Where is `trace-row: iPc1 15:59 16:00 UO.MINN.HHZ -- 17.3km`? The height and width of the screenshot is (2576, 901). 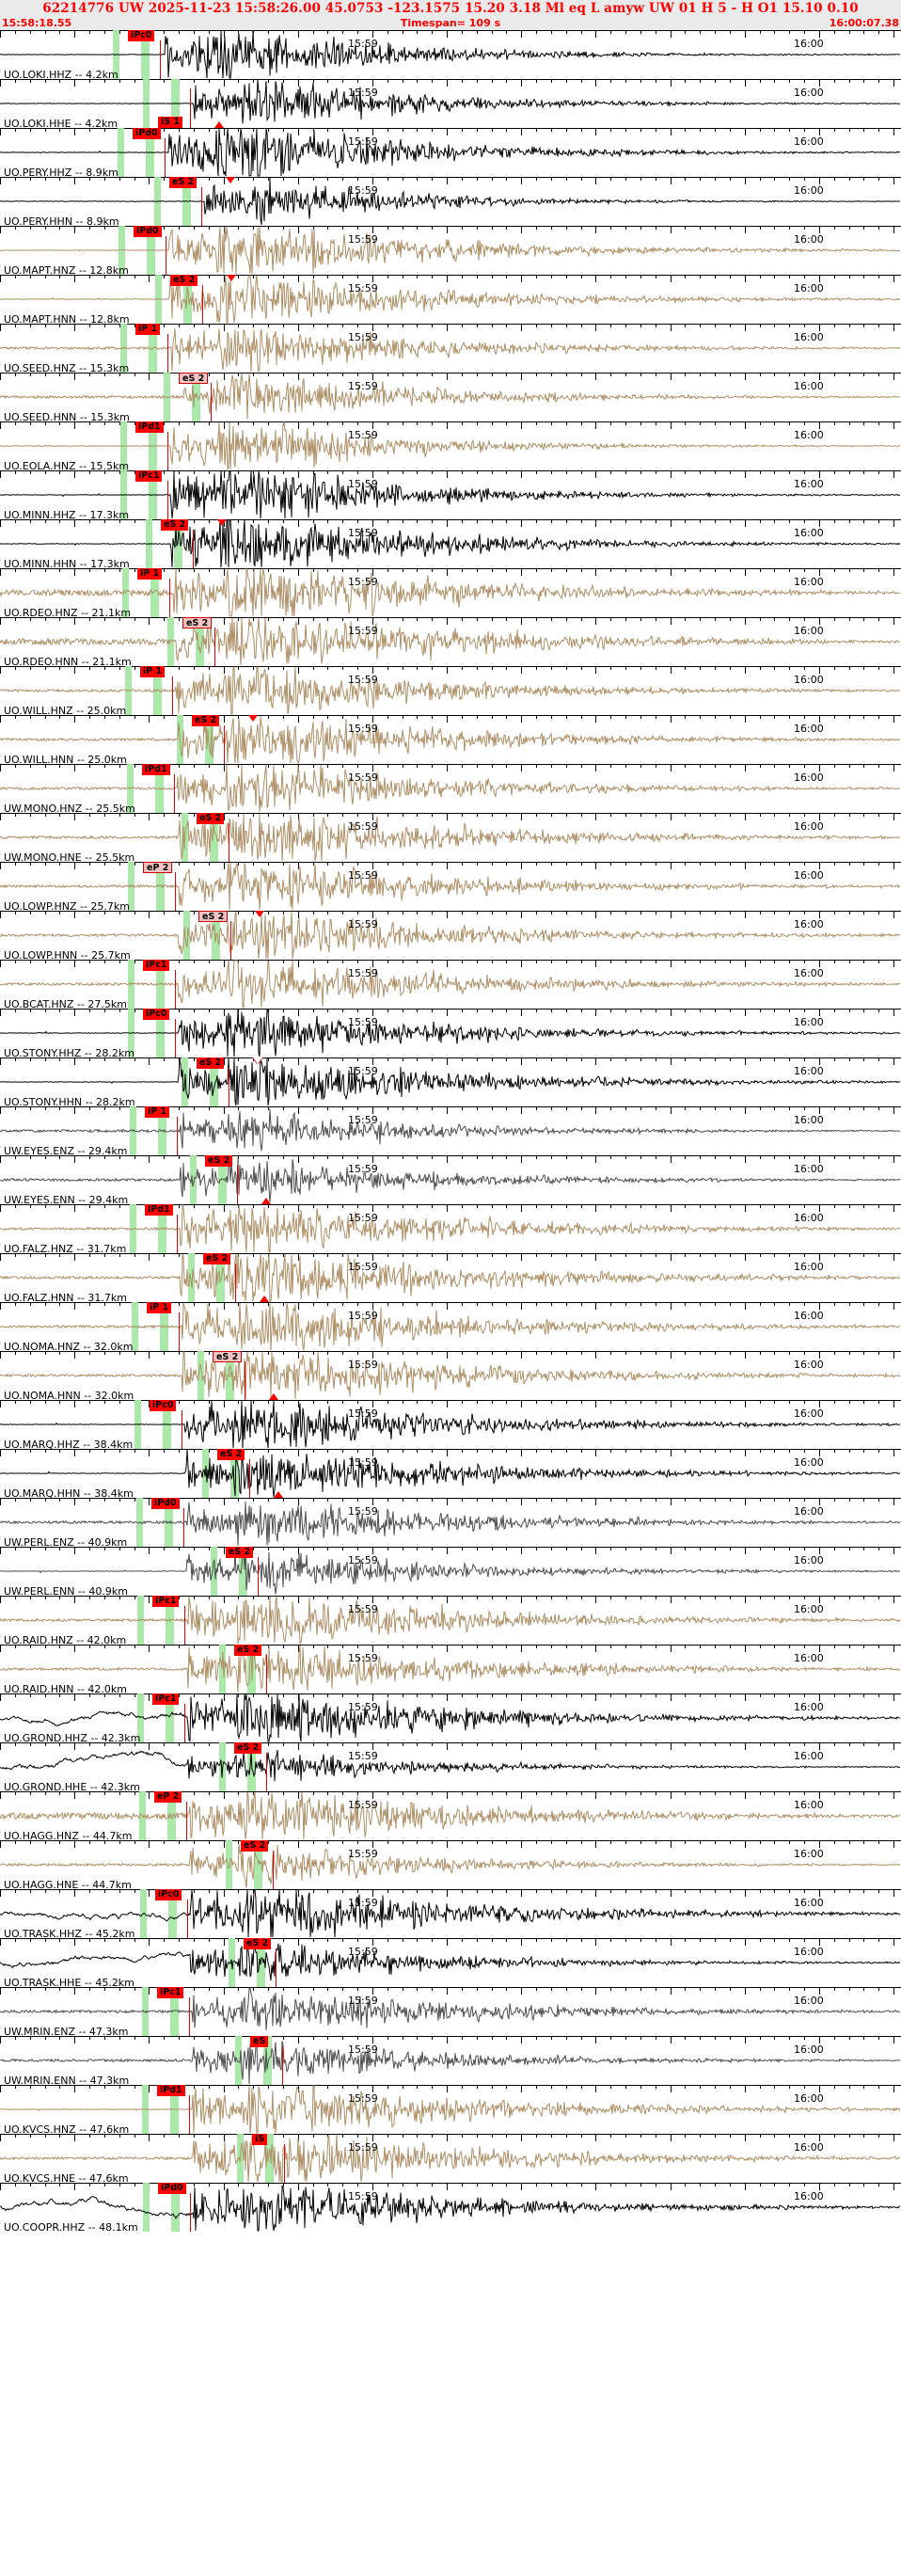
trace-row: iPc1 15:59 16:00 UO.MINN.HHZ -- 17.3km is located at coordinates (451, 494).